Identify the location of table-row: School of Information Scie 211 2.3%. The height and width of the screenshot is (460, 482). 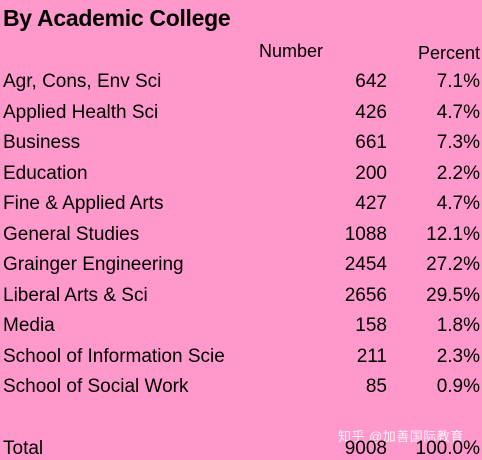
(241, 358).